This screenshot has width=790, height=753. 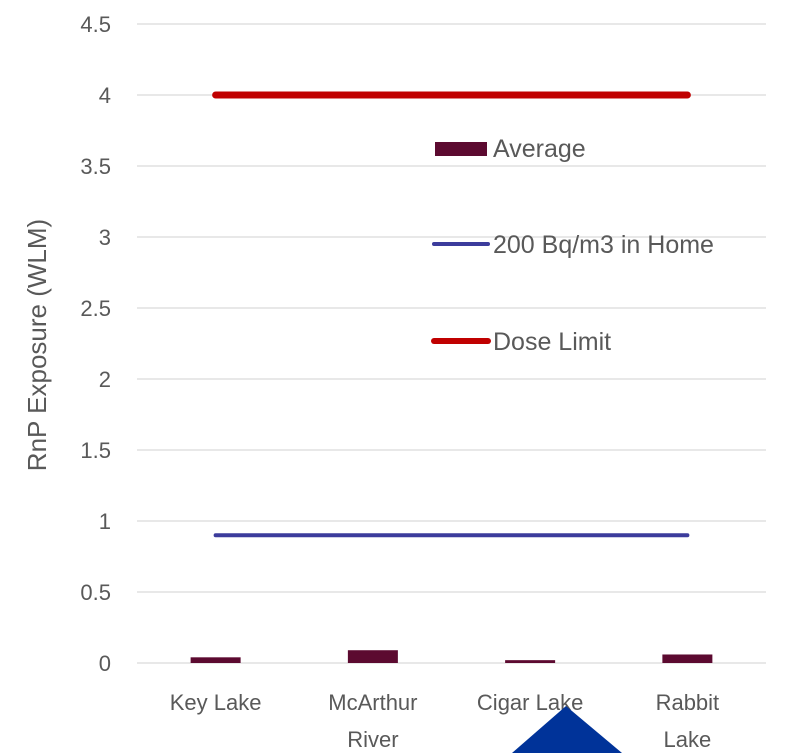 What do you see at coordinates (552, 342) in the screenshot?
I see `legend-label: Dose Limit` at bounding box center [552, 342].